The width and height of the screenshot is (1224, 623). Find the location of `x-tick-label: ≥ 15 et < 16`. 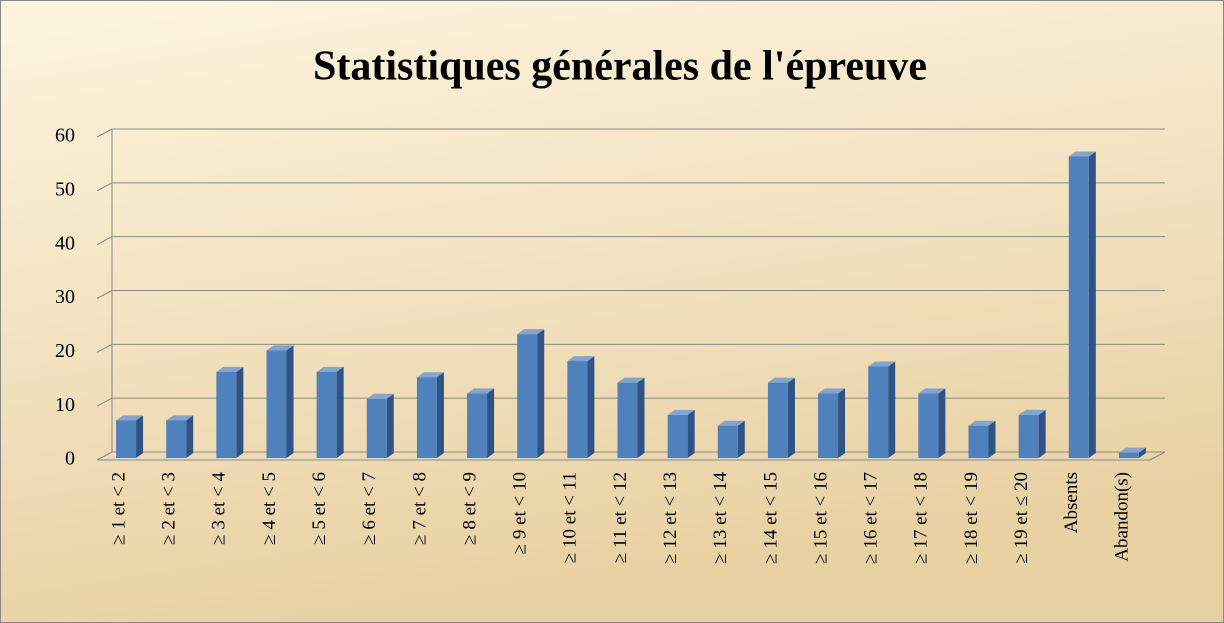

x-tick-label: ≥ 15 et < 16 is located at coordinates (820, 518).